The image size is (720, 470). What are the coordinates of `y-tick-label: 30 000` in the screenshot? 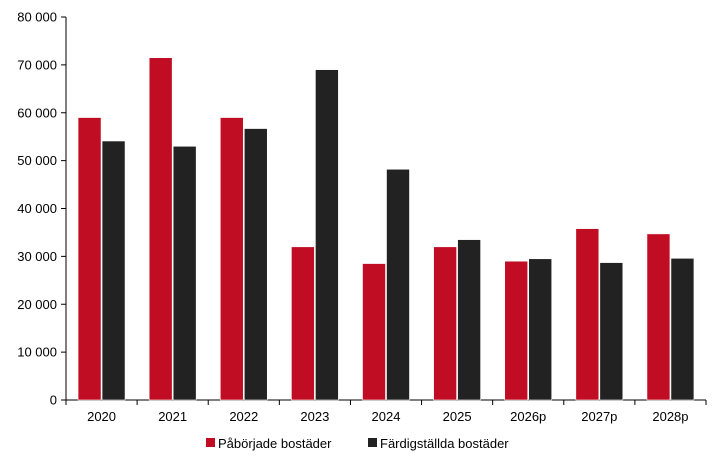 It's located at (37, 256).